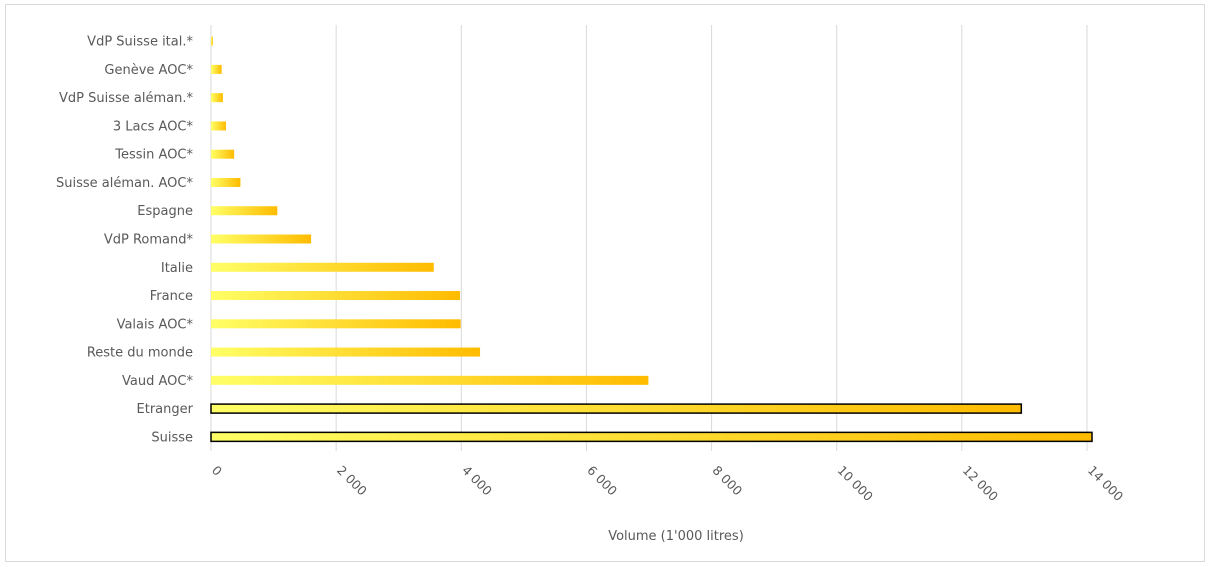 The image size is (1210, 567). I want to click on category-label: Vaud AOC*, so click(157, 381).